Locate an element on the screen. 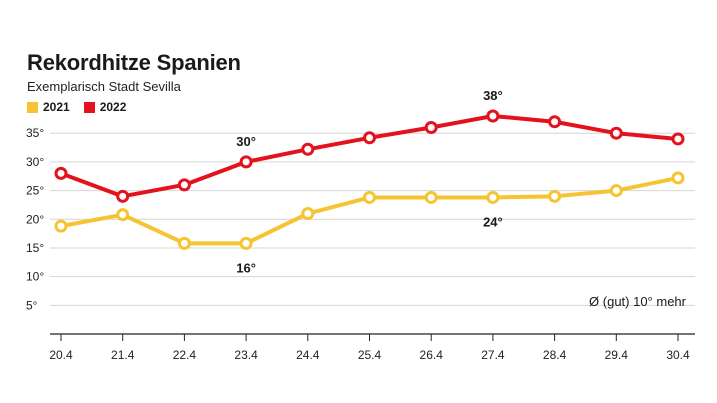 The image size is (717, 403). y-axis-ticks: 5° 10° 15° 20° 25° 30° 35° is located at coordinates (35, 219).